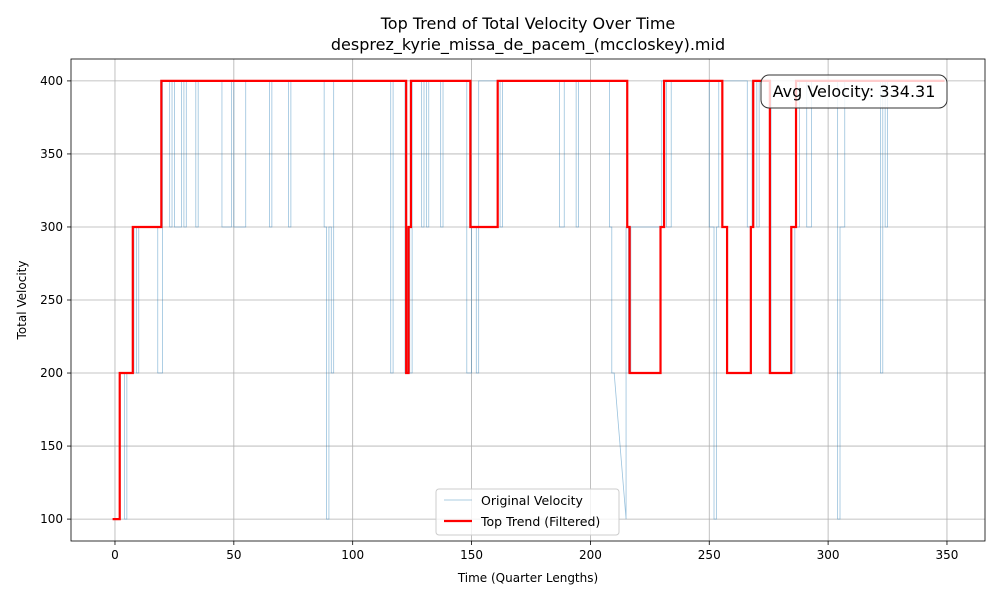  What do you see at coordinates (51, 81) in the screenshot?
I see `y-tick-label: 400` at bounding box center [51, 81].